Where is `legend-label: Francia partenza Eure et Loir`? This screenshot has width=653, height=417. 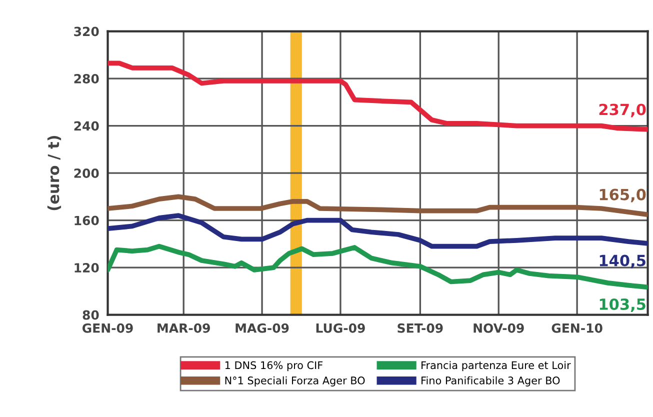 legend-label: Francia partenza Eure et Loir is located at coordinates (496, 366).